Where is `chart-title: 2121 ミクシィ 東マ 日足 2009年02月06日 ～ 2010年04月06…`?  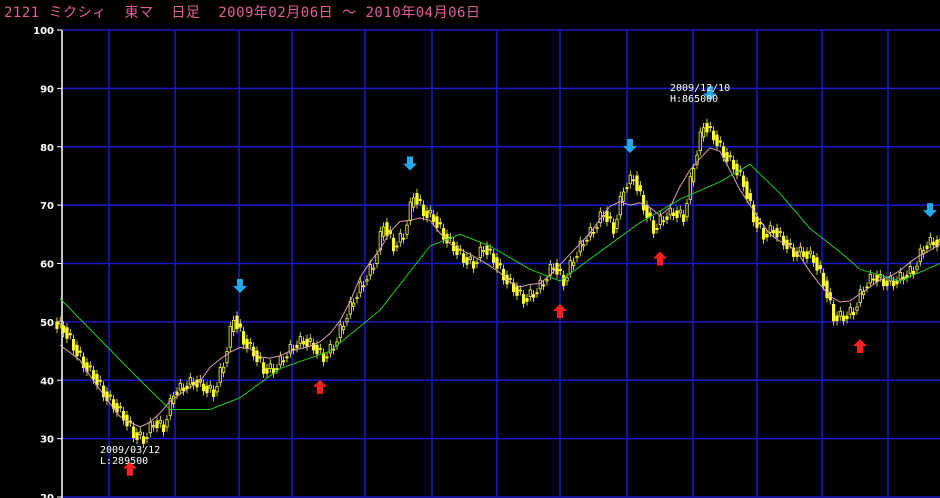
chart-title: 2121 ミクシィ 東マ 日足 2009年02月06日 ～ 2010年04月06… is located at coordinates (242, 13).